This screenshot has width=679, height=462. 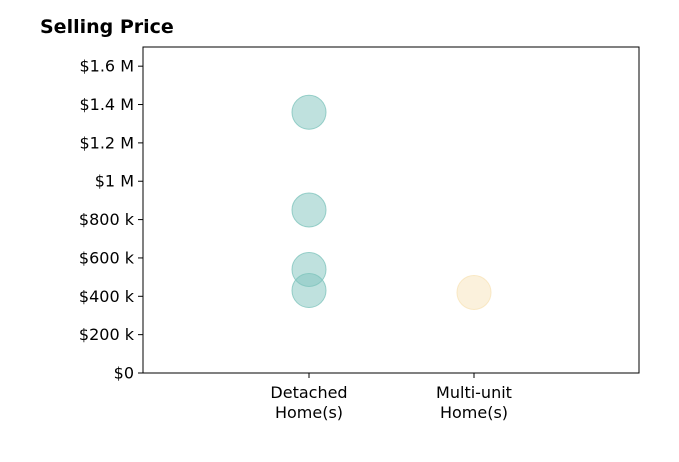 What do you see at coordinates (106, 66) in the screenshot?
I see `y-tick-label: $1.6 M` at bounding box center [106, 66].